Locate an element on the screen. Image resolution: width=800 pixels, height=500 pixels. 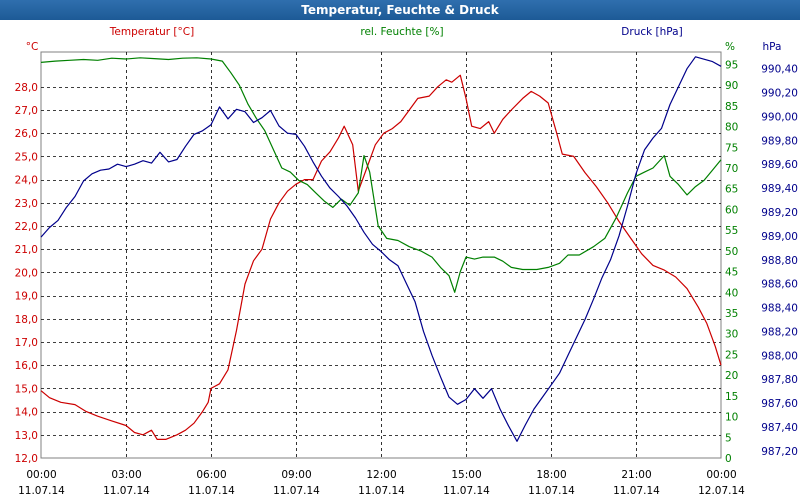
humidity-tick: 20 is located at coordinates (731, 376).